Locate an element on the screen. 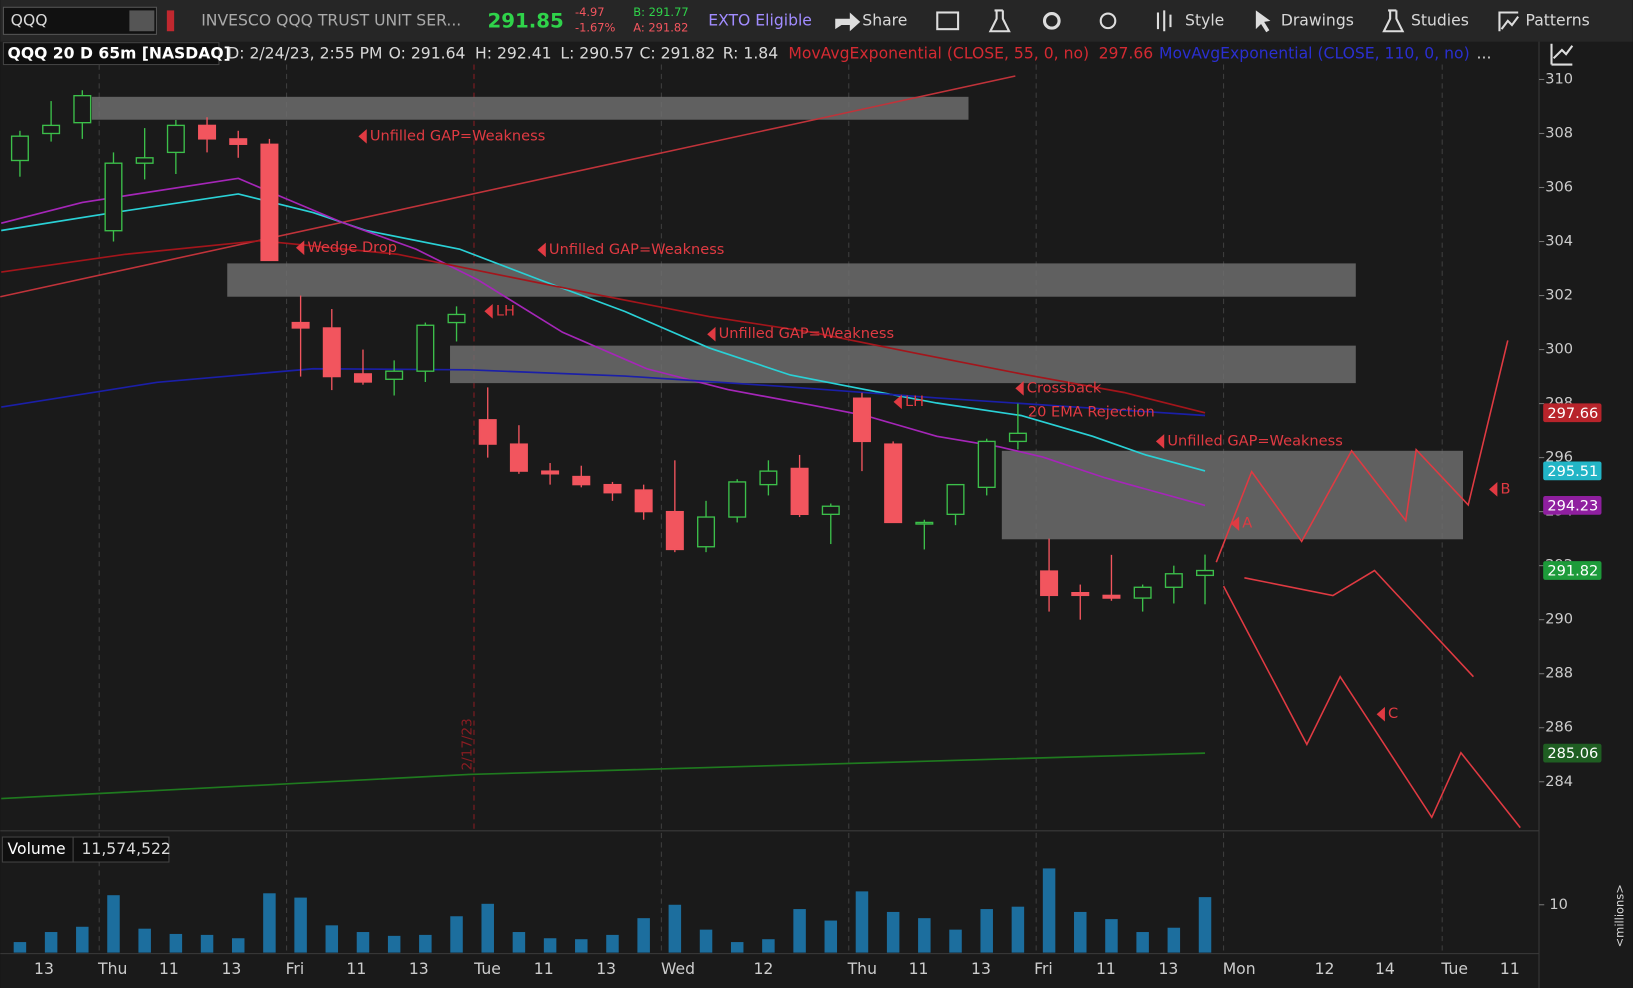 This screenshot has width=1633, height=988. projections is located at coordinates (1368, 584).